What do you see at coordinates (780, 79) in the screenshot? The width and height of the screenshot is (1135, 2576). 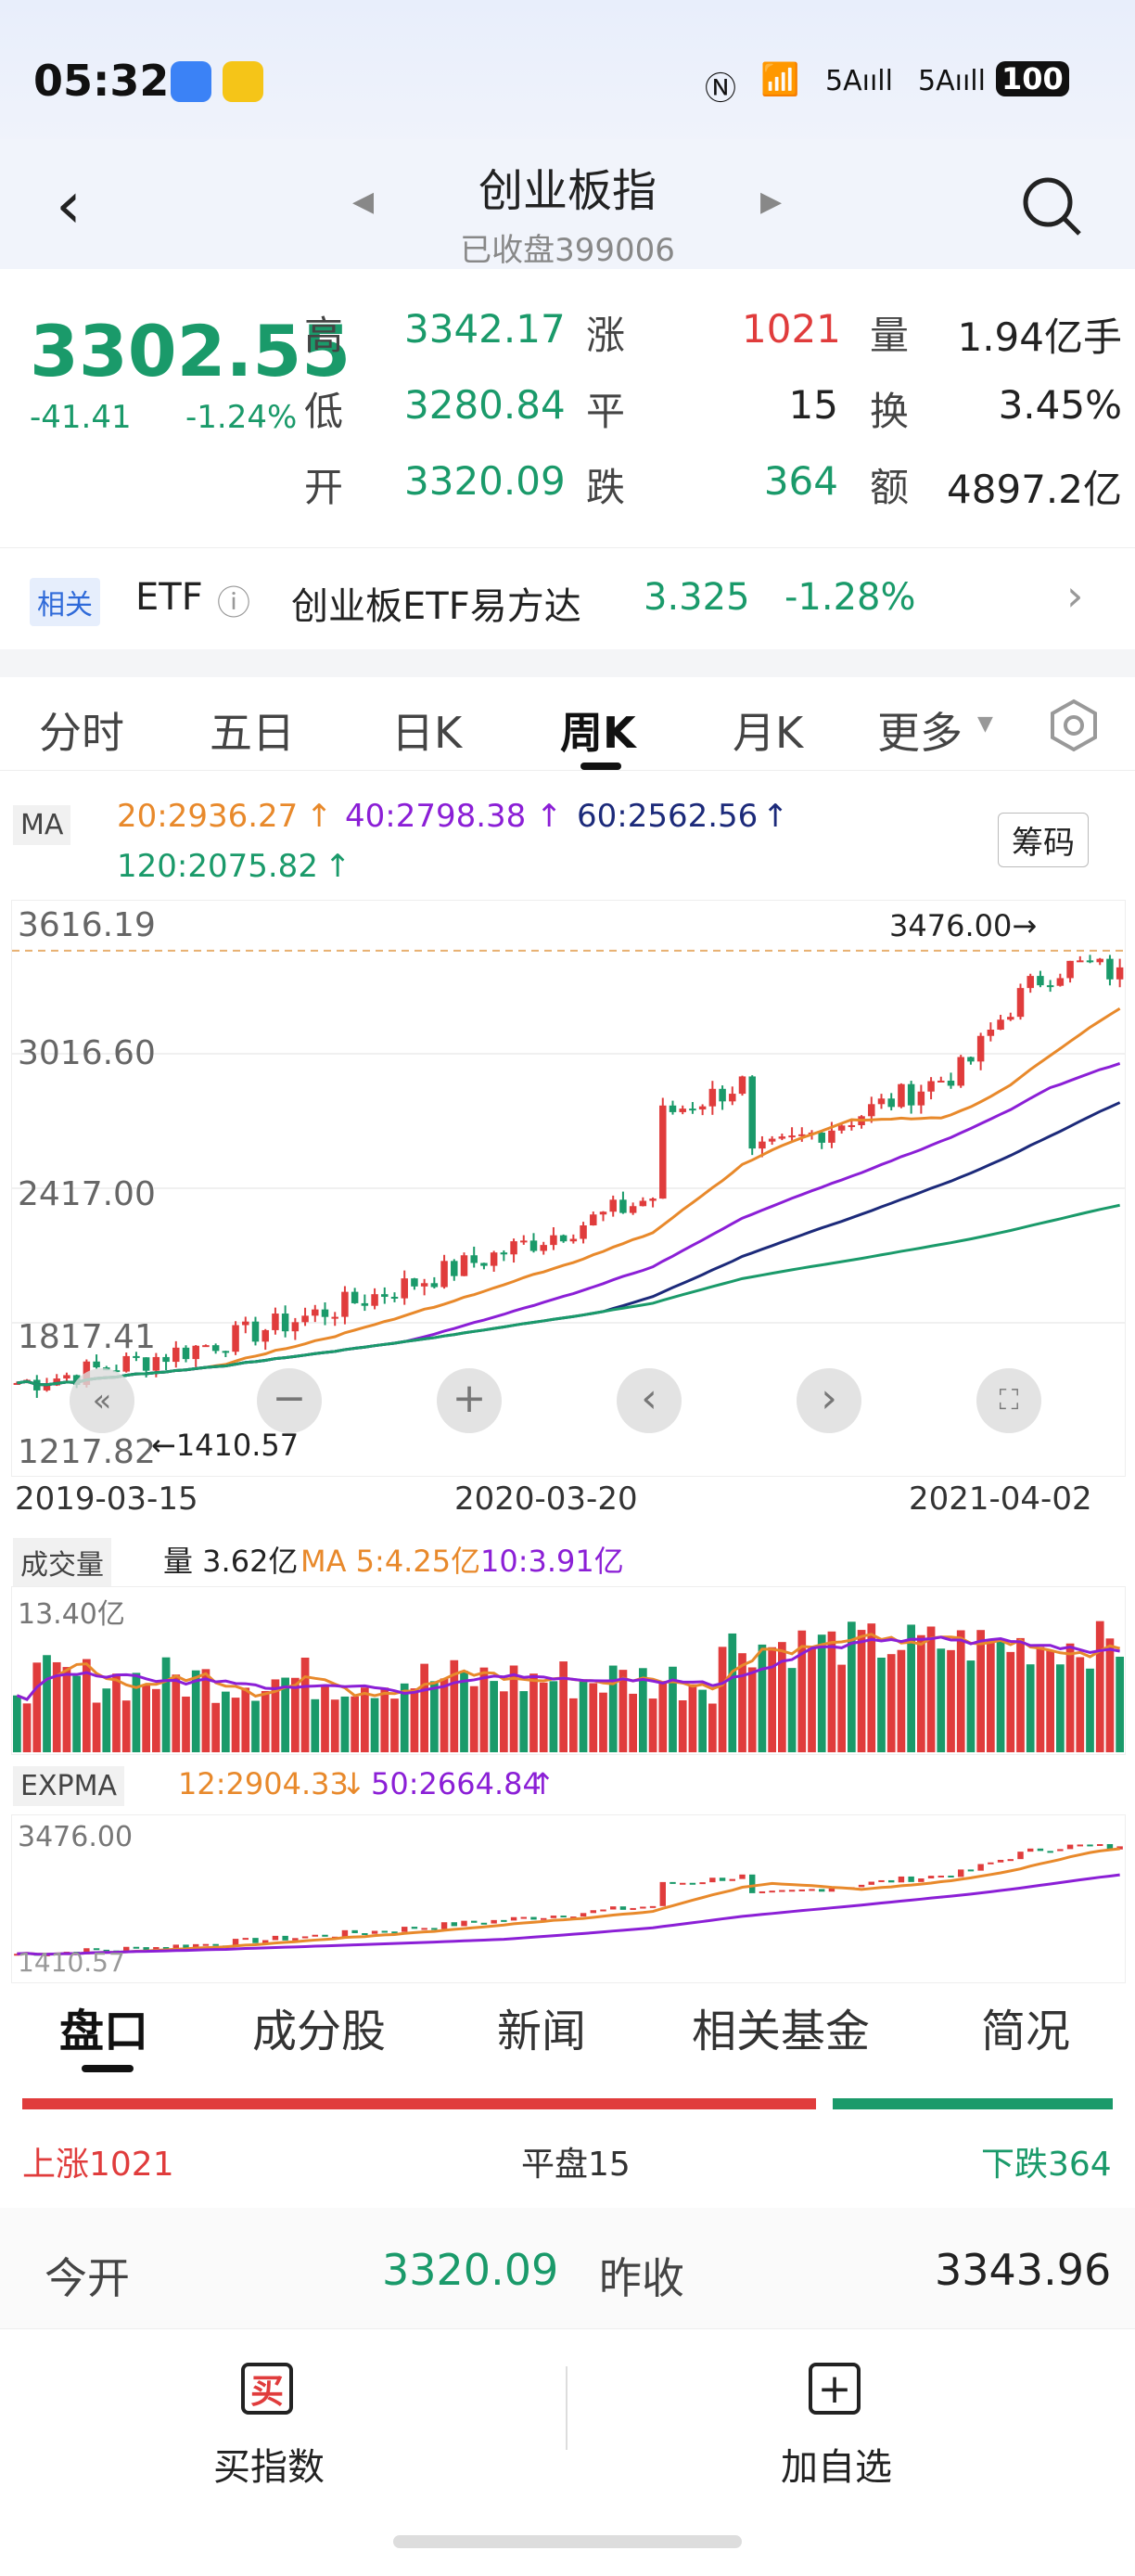 I see `wifi-icon: 📶` at bounding box center [780, 79].